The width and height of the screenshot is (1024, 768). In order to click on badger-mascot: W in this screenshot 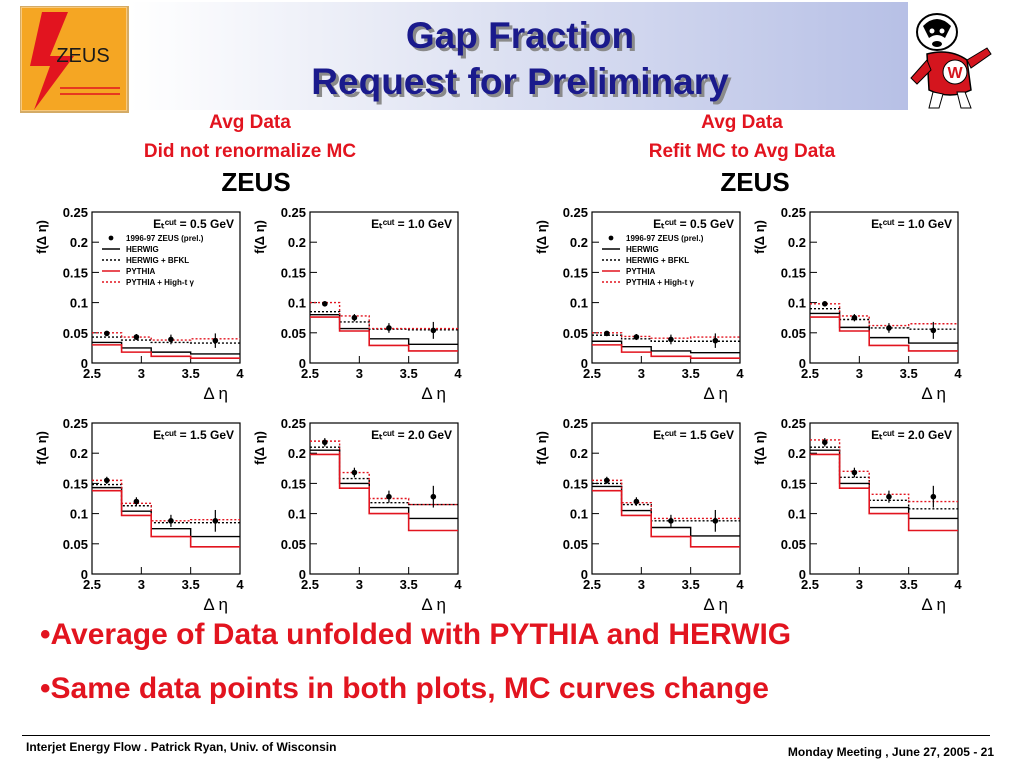, I will do `click(950, 59)`.